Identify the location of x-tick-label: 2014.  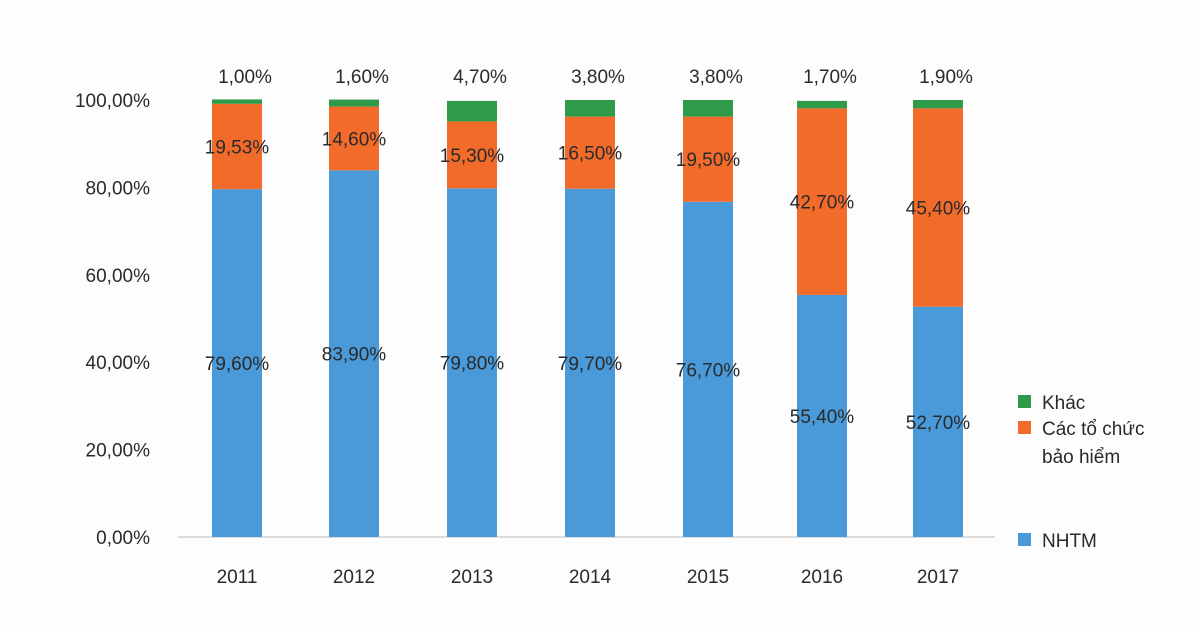
(590, 577).